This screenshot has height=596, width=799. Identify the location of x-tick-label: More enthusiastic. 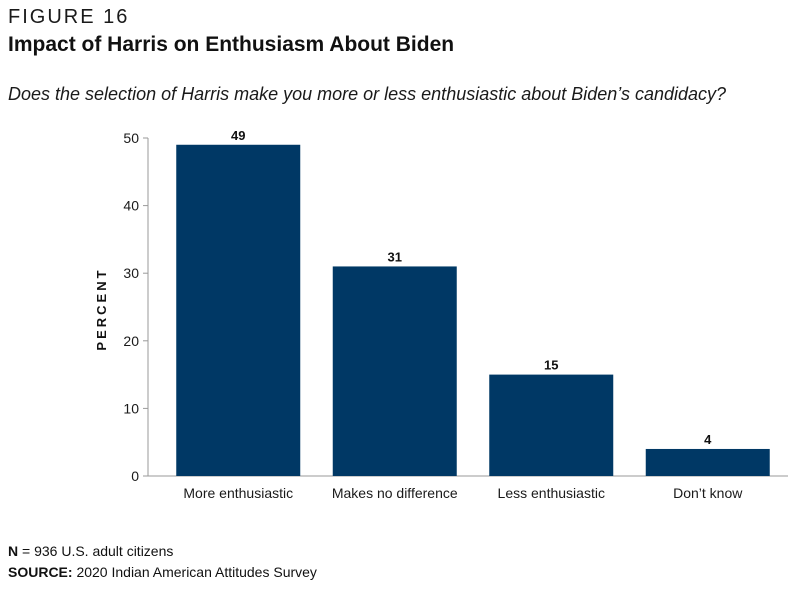
(238, 493).